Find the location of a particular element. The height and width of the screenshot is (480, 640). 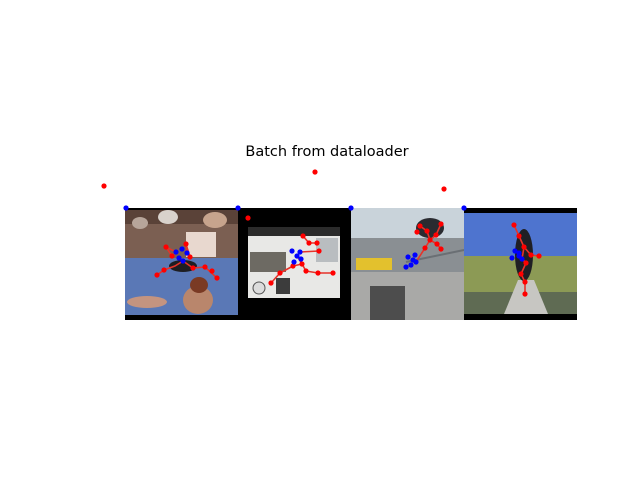

panel-1-girl-hair is located at coordinates (199, 285).